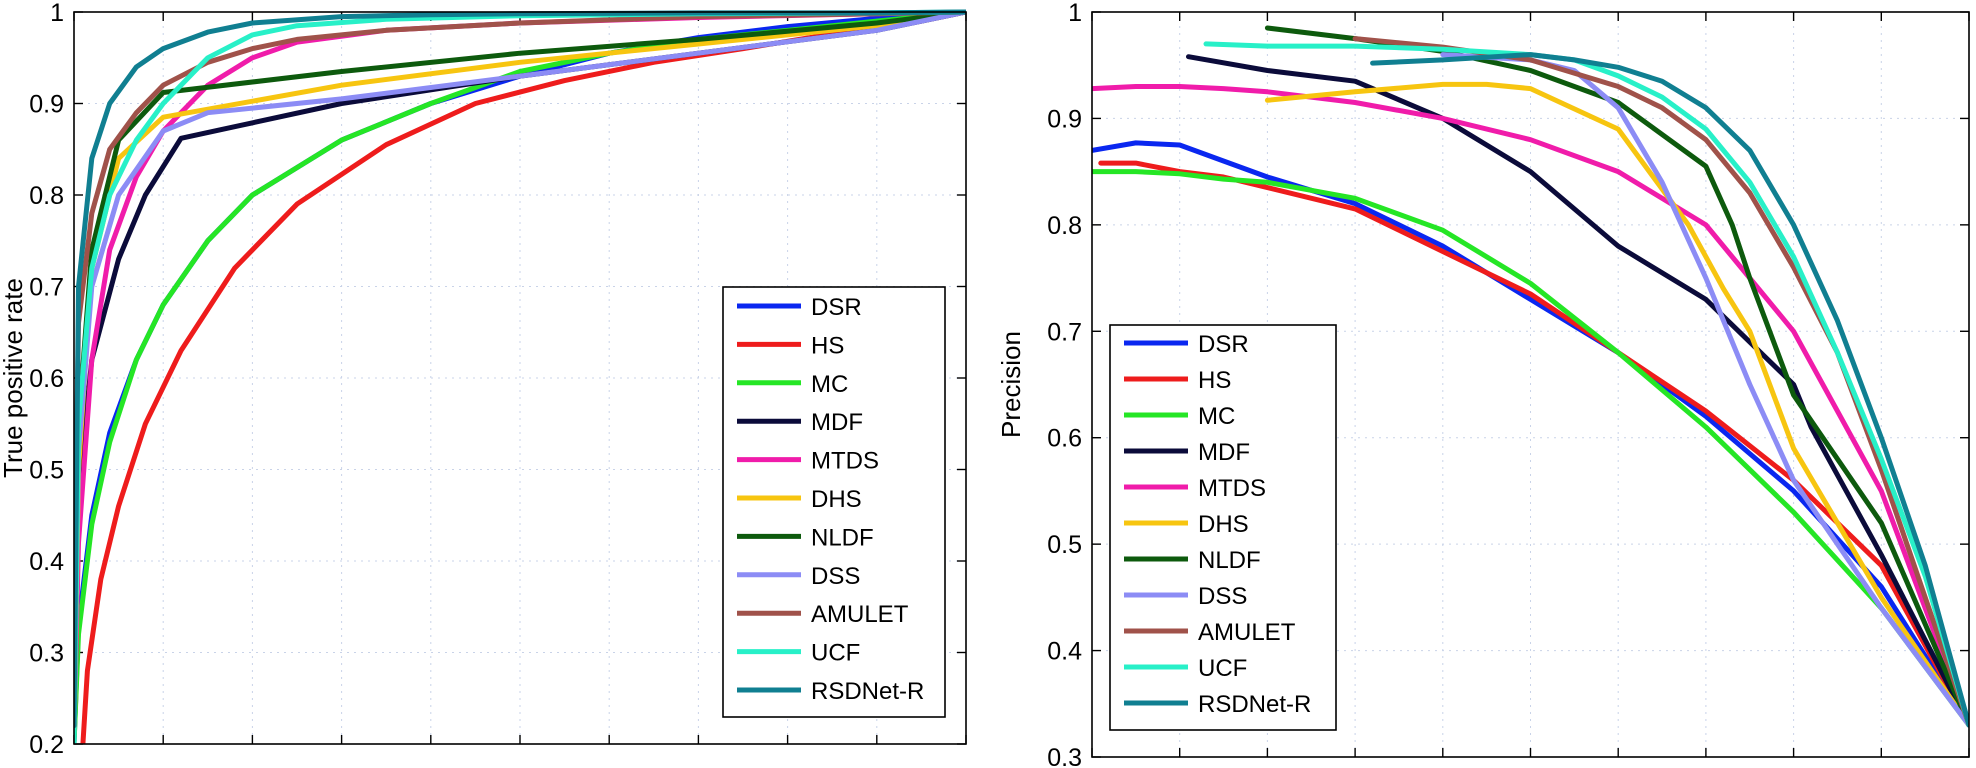 The image size is (1976, 768). I want to click on y-tick-label: 0.2, so click(46, 745).